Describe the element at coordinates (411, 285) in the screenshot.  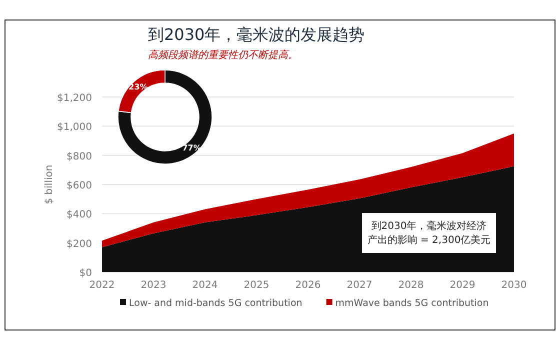
I see `x-tick-label: 2028` at that location.